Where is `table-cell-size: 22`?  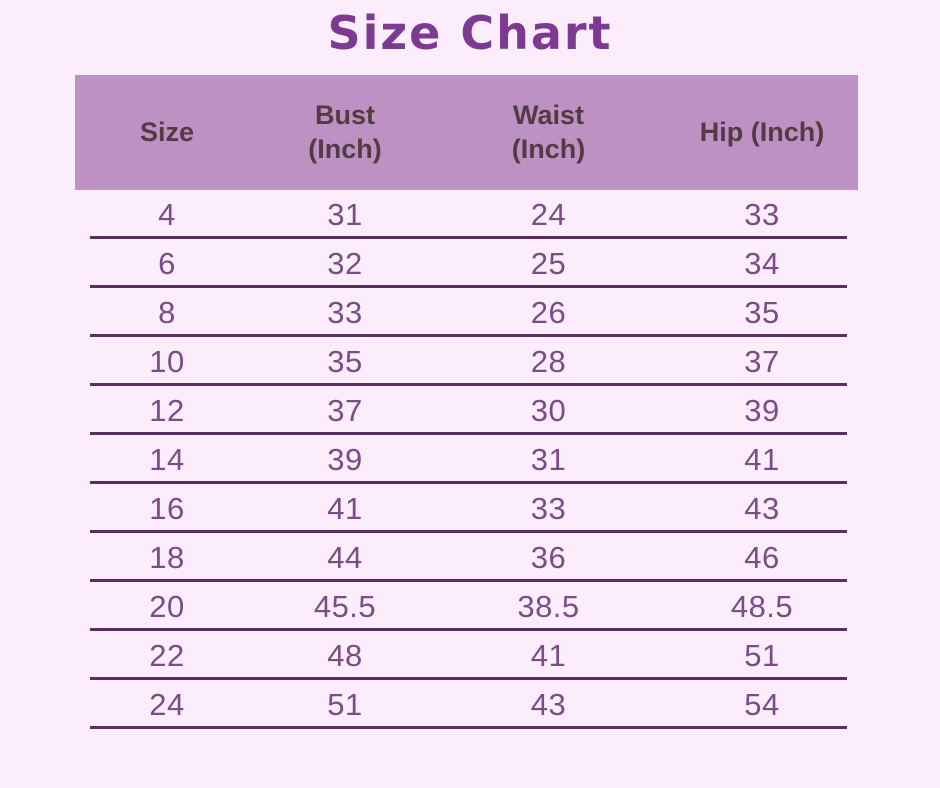 table-cell-size: 22 is located at coordinates (167, 655).